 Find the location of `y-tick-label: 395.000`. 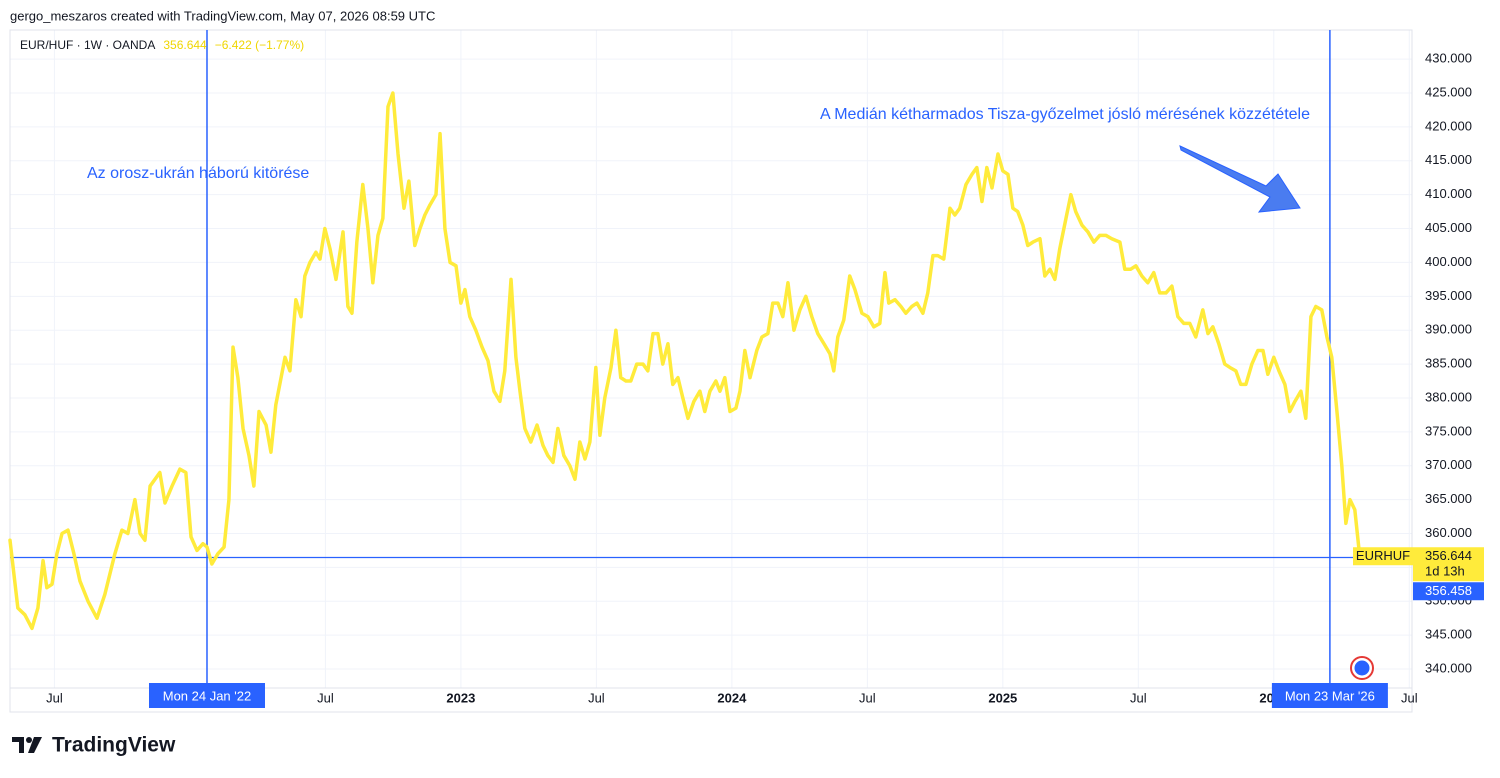

y-tick-label: 395.000 is located at coordinates (1448, 295).